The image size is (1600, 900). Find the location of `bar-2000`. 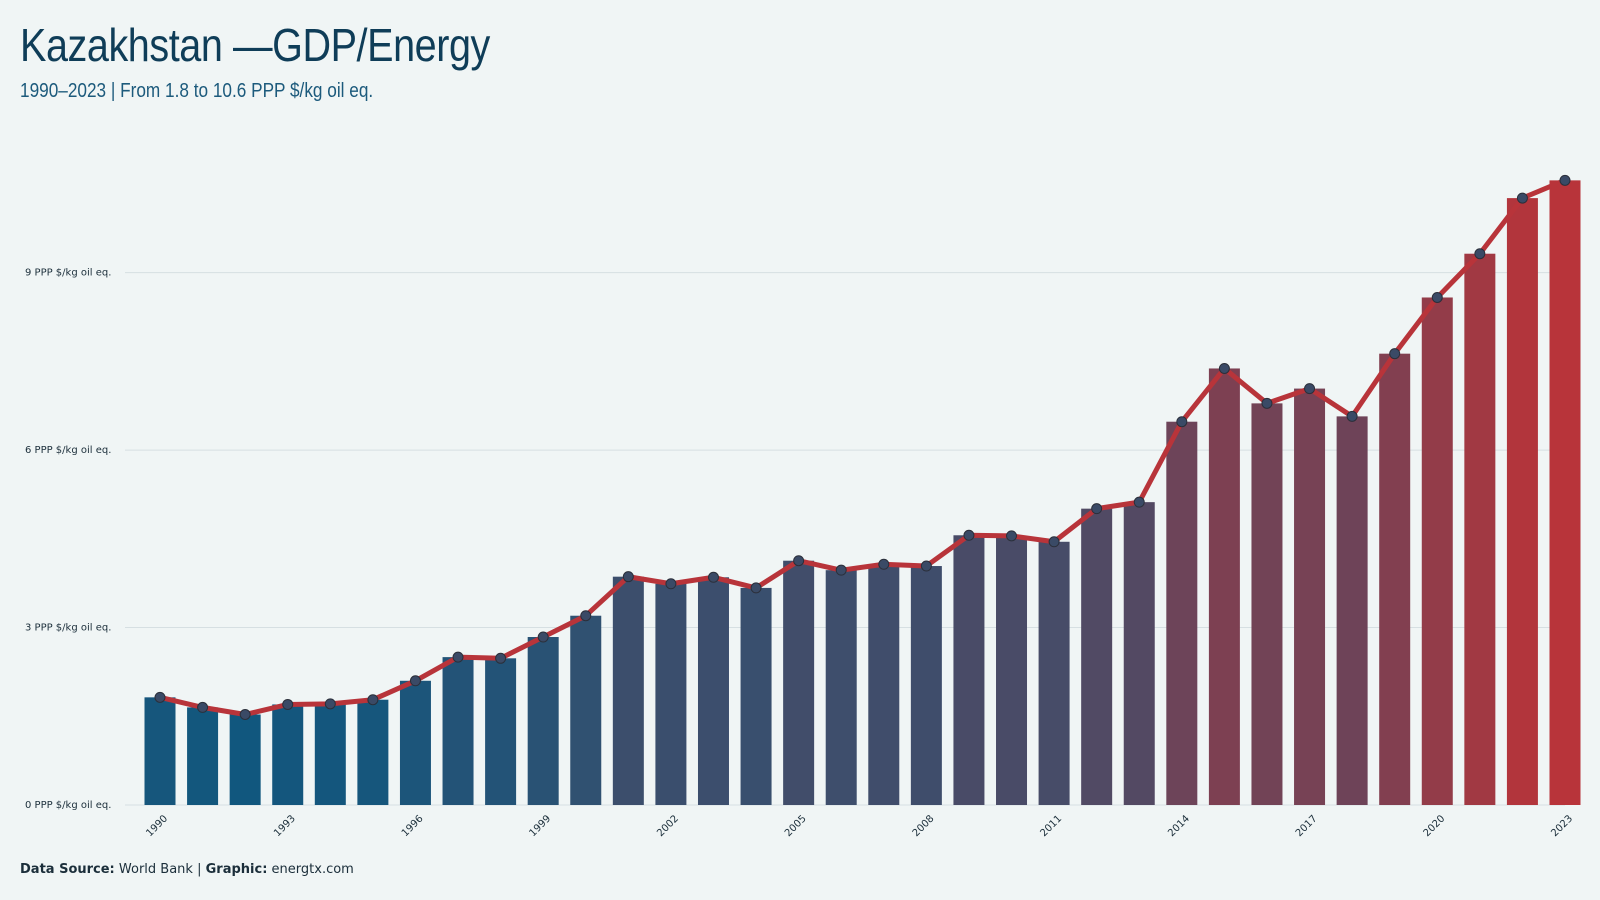

bar-2000 is located at coordinates (586, 710).